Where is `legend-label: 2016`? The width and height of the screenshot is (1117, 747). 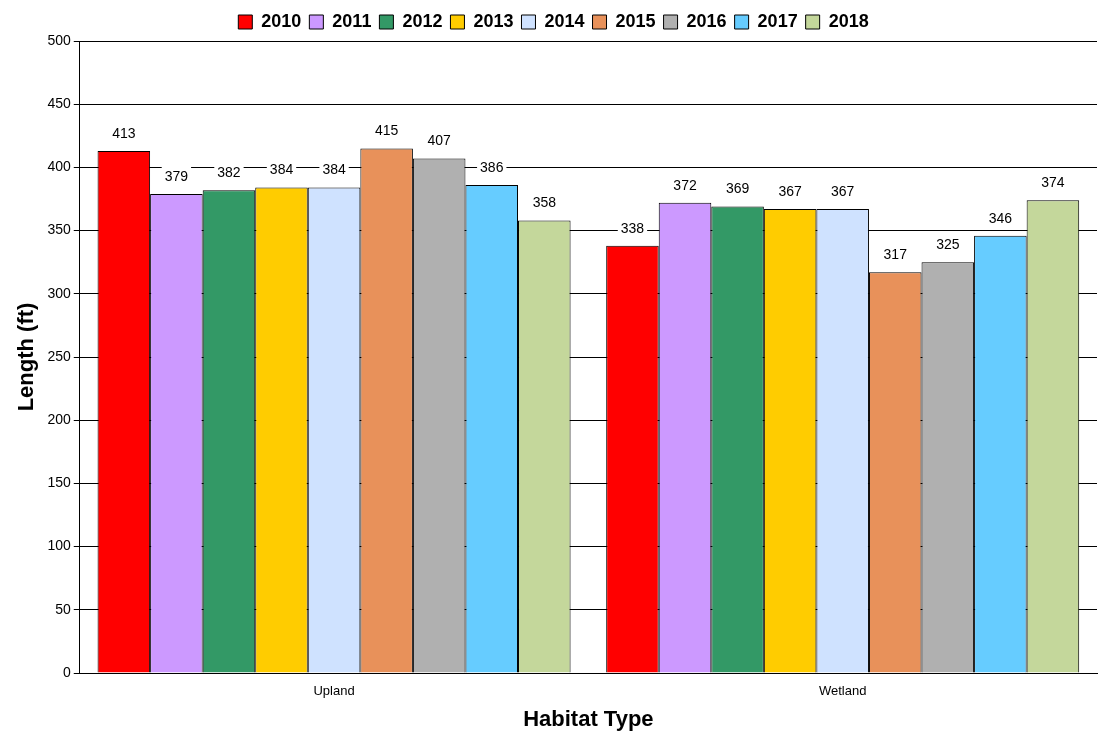
legend-label: 2016 is located at coordinates (706, 20).